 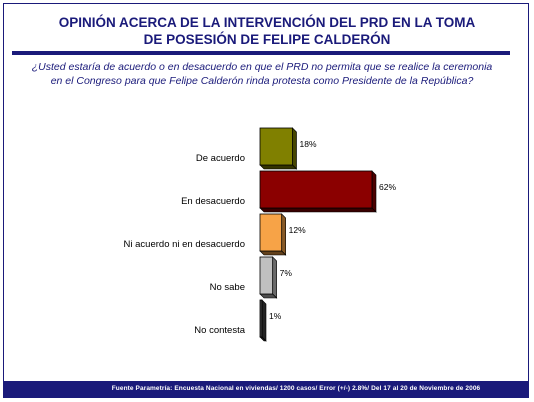 I want to click on value-label: 1%, so click(x=275, y=316).